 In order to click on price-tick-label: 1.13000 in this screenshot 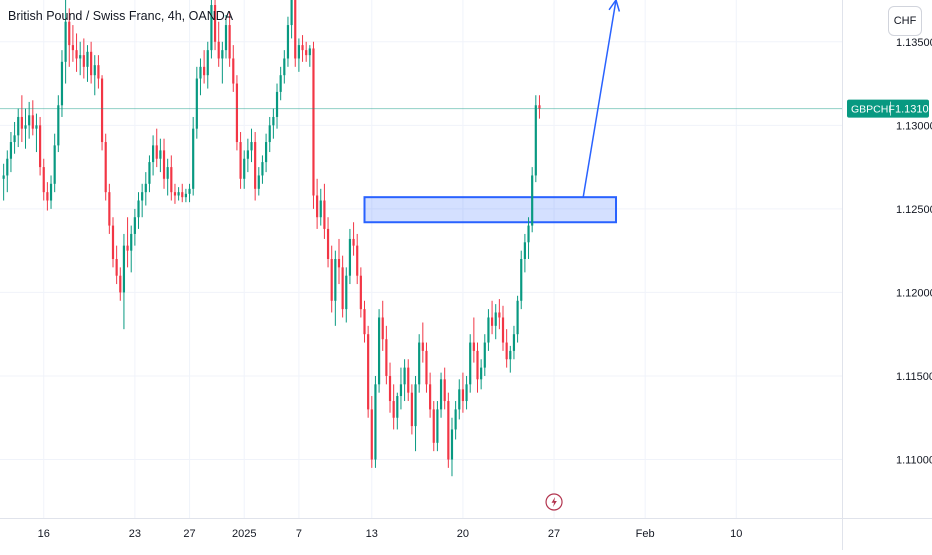, I will do `click(914, 126)`.